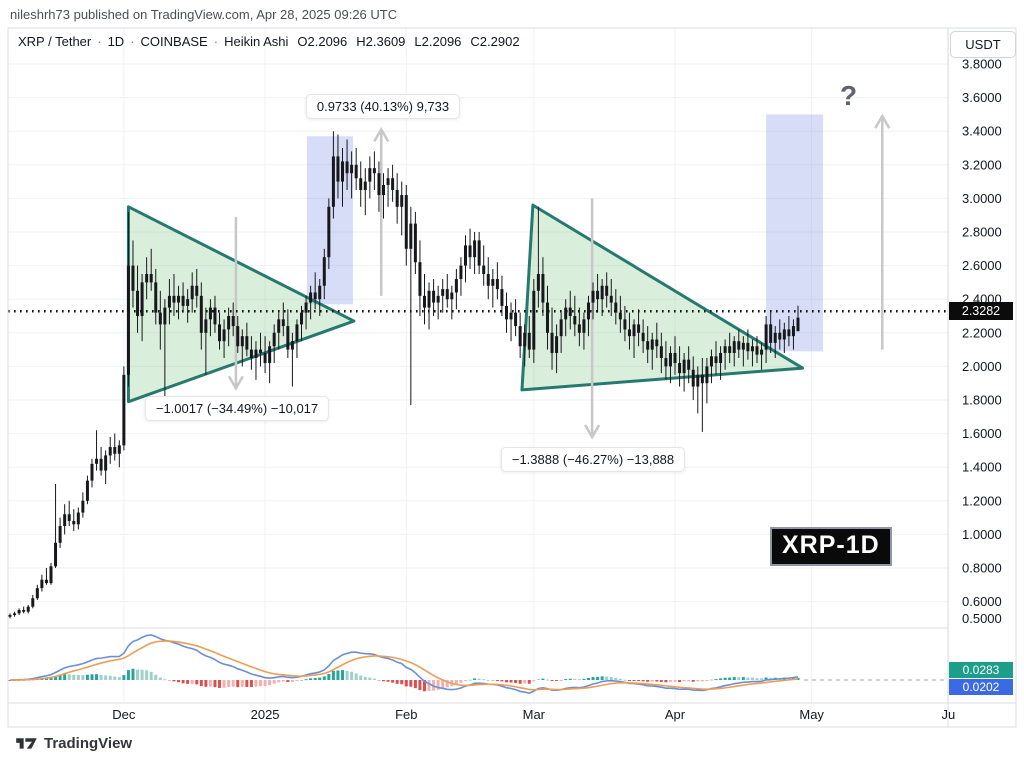 This screenshot has height=761, width=1024. Describe the element at coordinates (981, 670) in the screenshot. I see `indicator-value-teal: 0.0283` at that location.